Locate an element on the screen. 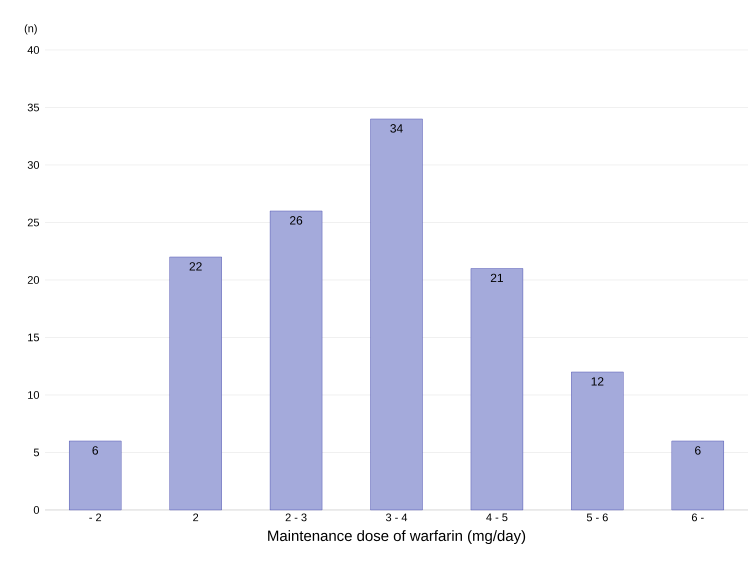  y-tick-label: 40 is located at coordinates (34, 50).